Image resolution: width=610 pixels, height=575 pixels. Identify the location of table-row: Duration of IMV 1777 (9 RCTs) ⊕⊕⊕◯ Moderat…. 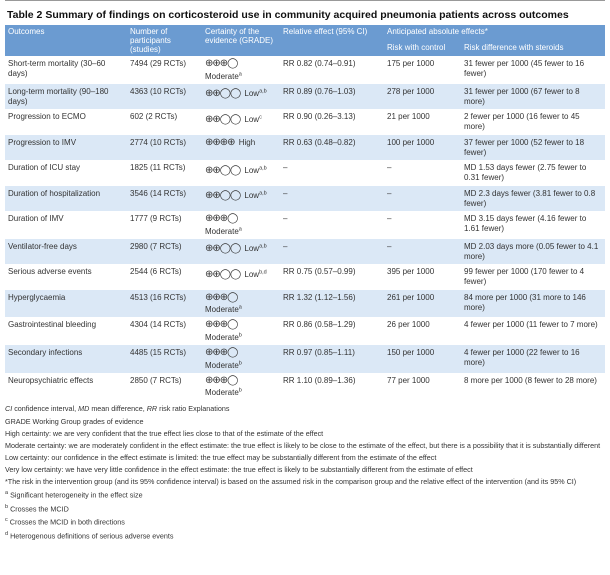
(305, 225).